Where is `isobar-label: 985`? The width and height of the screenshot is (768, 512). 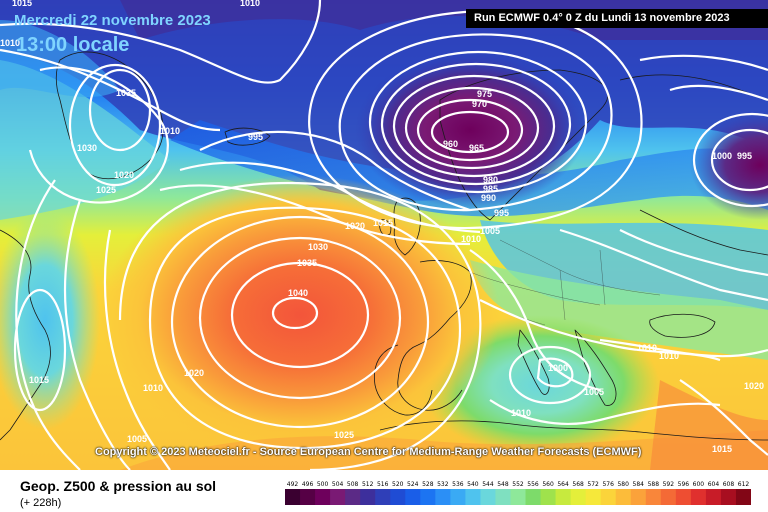
isobar-label: 985 is located at coordinates (490, 189).